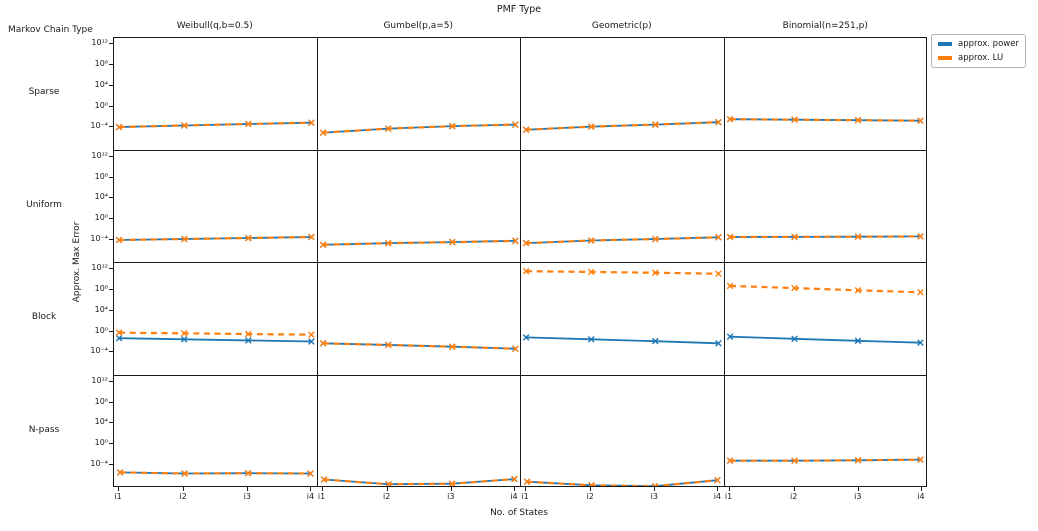 The height and width of the screenshot is (531, 1038). Describe the element at coordinates (622, 319) in the screenshot. I see `subplot-block-col3` at that location.